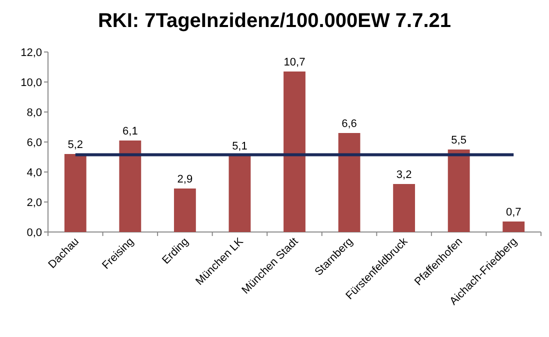 The width and height of the screenshot is (549, 337). Describe the element at coordinates (275, 21) in the screenshot. I see `chart-title: RKI: 7TageInzidenz/100.000EW 7.7.21` at that location.